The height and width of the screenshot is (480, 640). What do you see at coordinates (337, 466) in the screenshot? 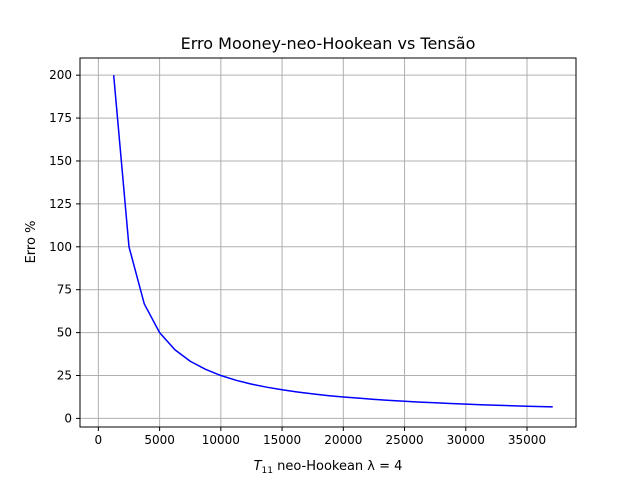
I see `x-axis-label-text: neo-Hookean λ = 4` at bounding box center [337, 466].